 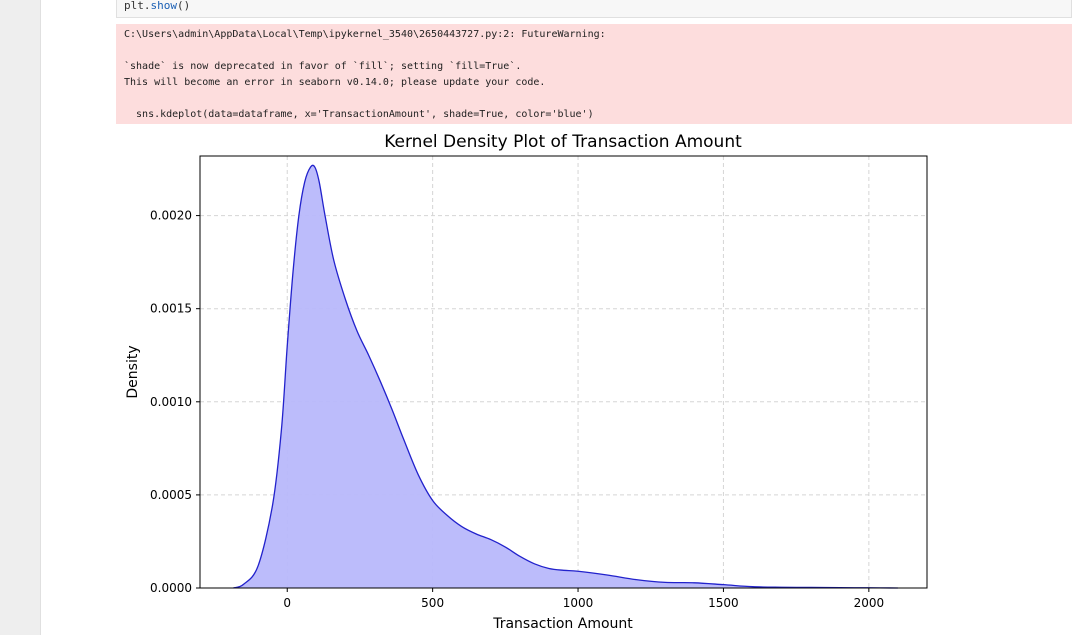 I want to click on y-axis-label: Density, so click(x=133, y=371).